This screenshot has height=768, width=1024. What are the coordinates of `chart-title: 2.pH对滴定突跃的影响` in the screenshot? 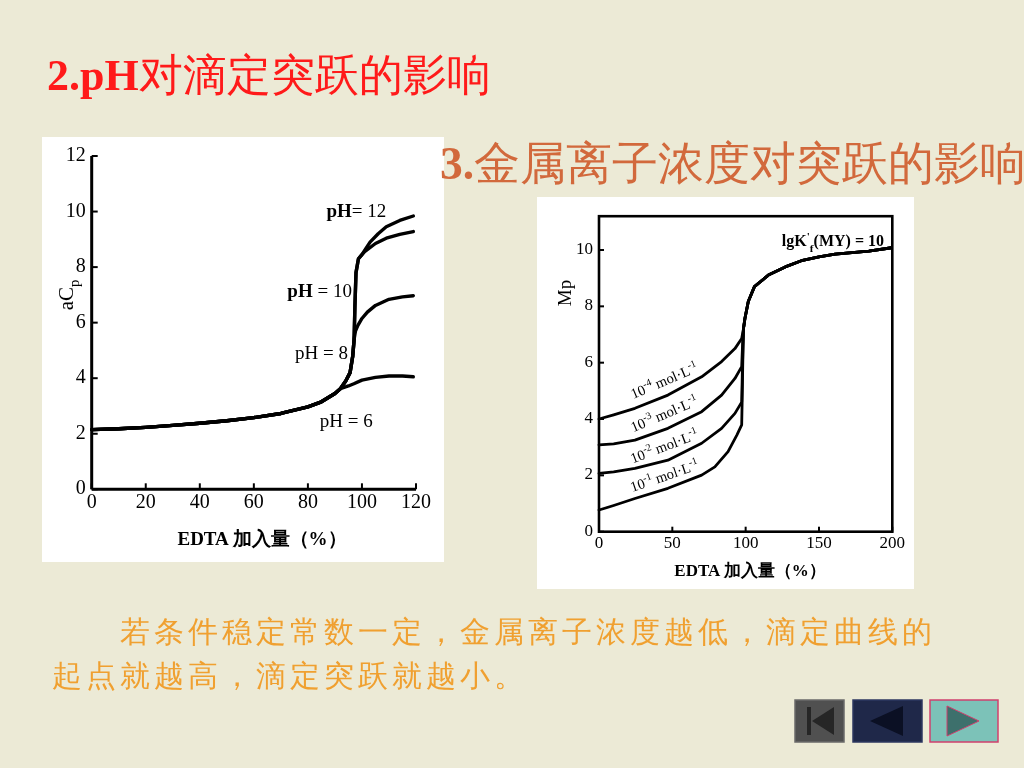 It's located at (269, 75).